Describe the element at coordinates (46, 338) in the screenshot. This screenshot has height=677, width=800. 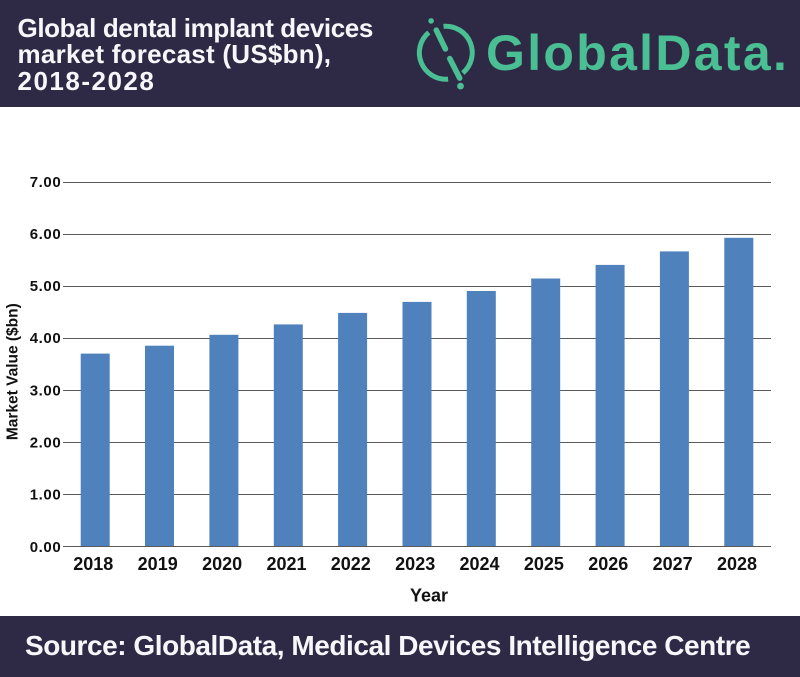
I see `svg-text: 4.00` at that location.